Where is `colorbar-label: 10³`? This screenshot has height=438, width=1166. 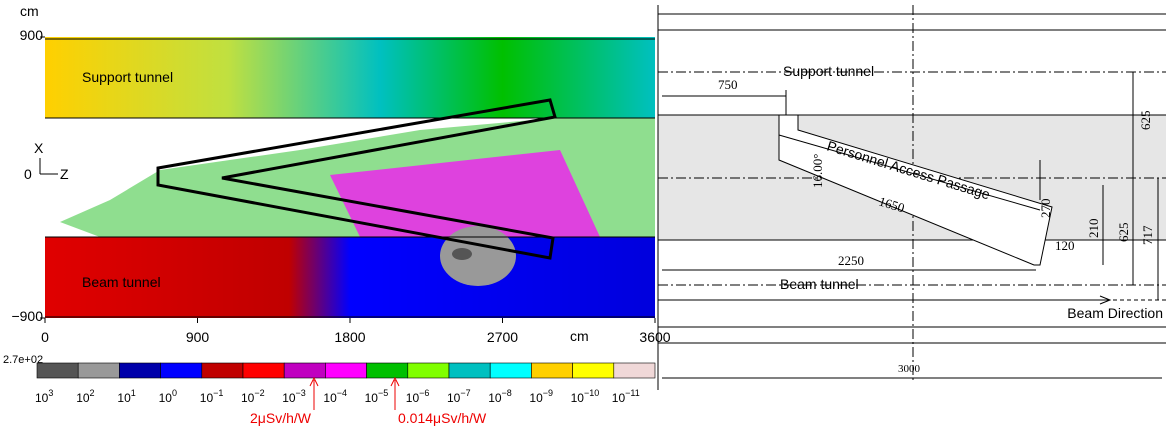
colorbar-label: 10³ is located at coordinates (44, 396).